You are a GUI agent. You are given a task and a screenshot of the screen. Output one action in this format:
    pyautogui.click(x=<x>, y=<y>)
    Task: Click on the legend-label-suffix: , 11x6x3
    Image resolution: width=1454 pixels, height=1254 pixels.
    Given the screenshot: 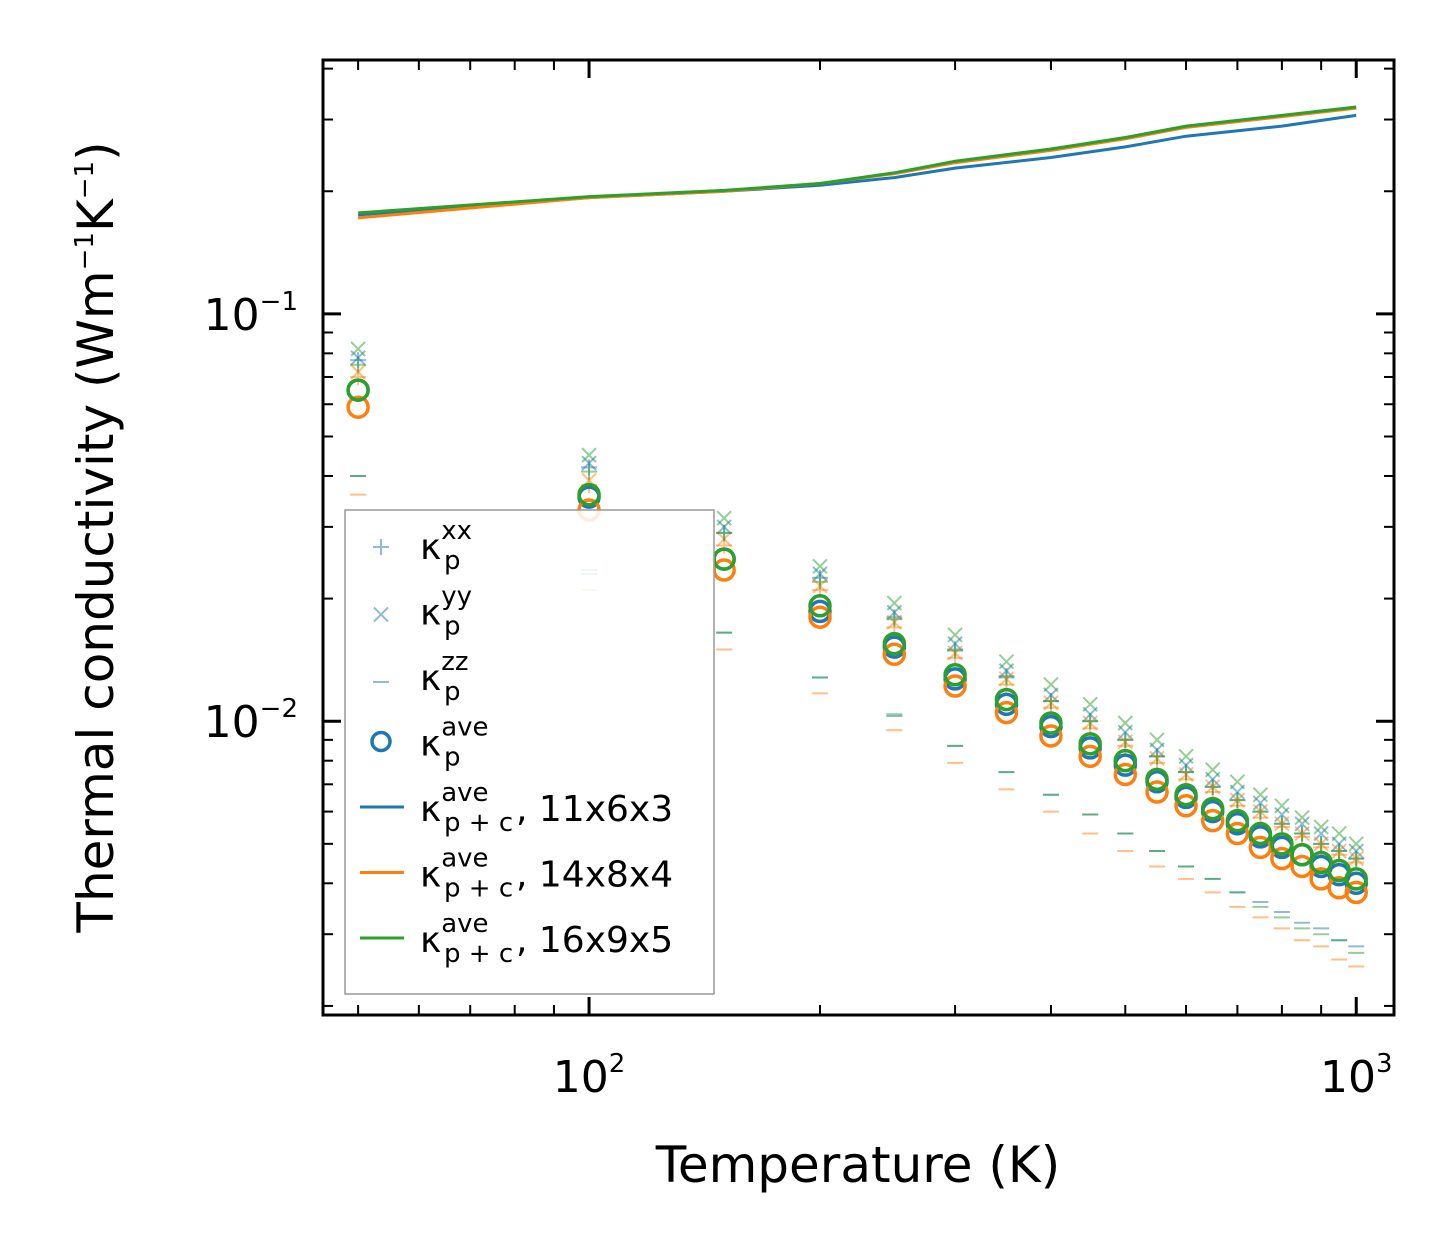 What is the action you would take?
    pyautogui.click(x=594, y=809)
    